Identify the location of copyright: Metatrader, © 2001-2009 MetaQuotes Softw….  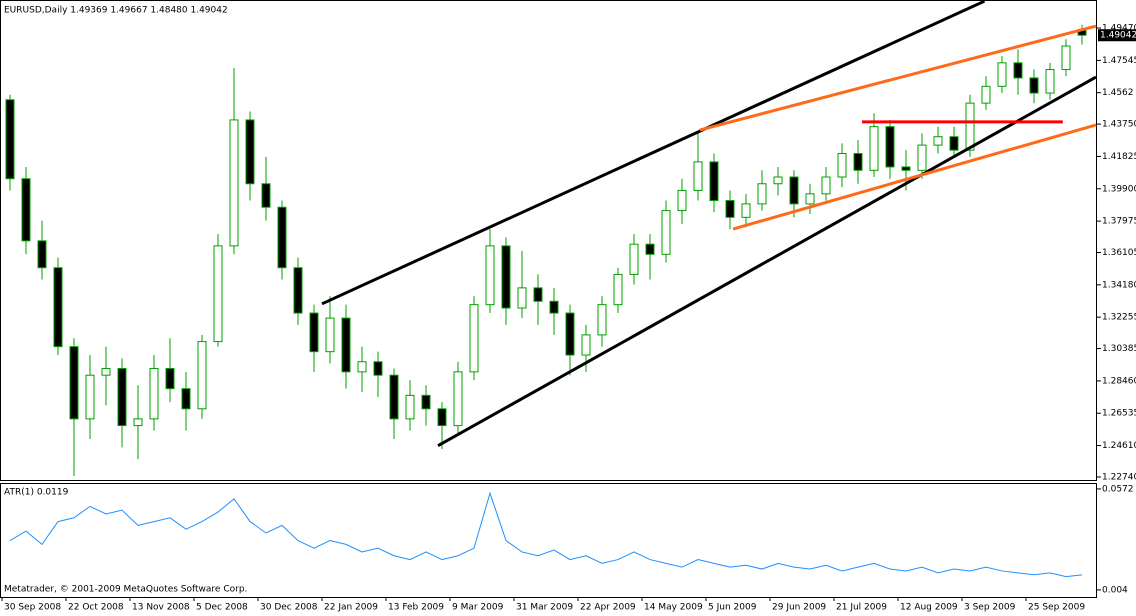
(125, 590).